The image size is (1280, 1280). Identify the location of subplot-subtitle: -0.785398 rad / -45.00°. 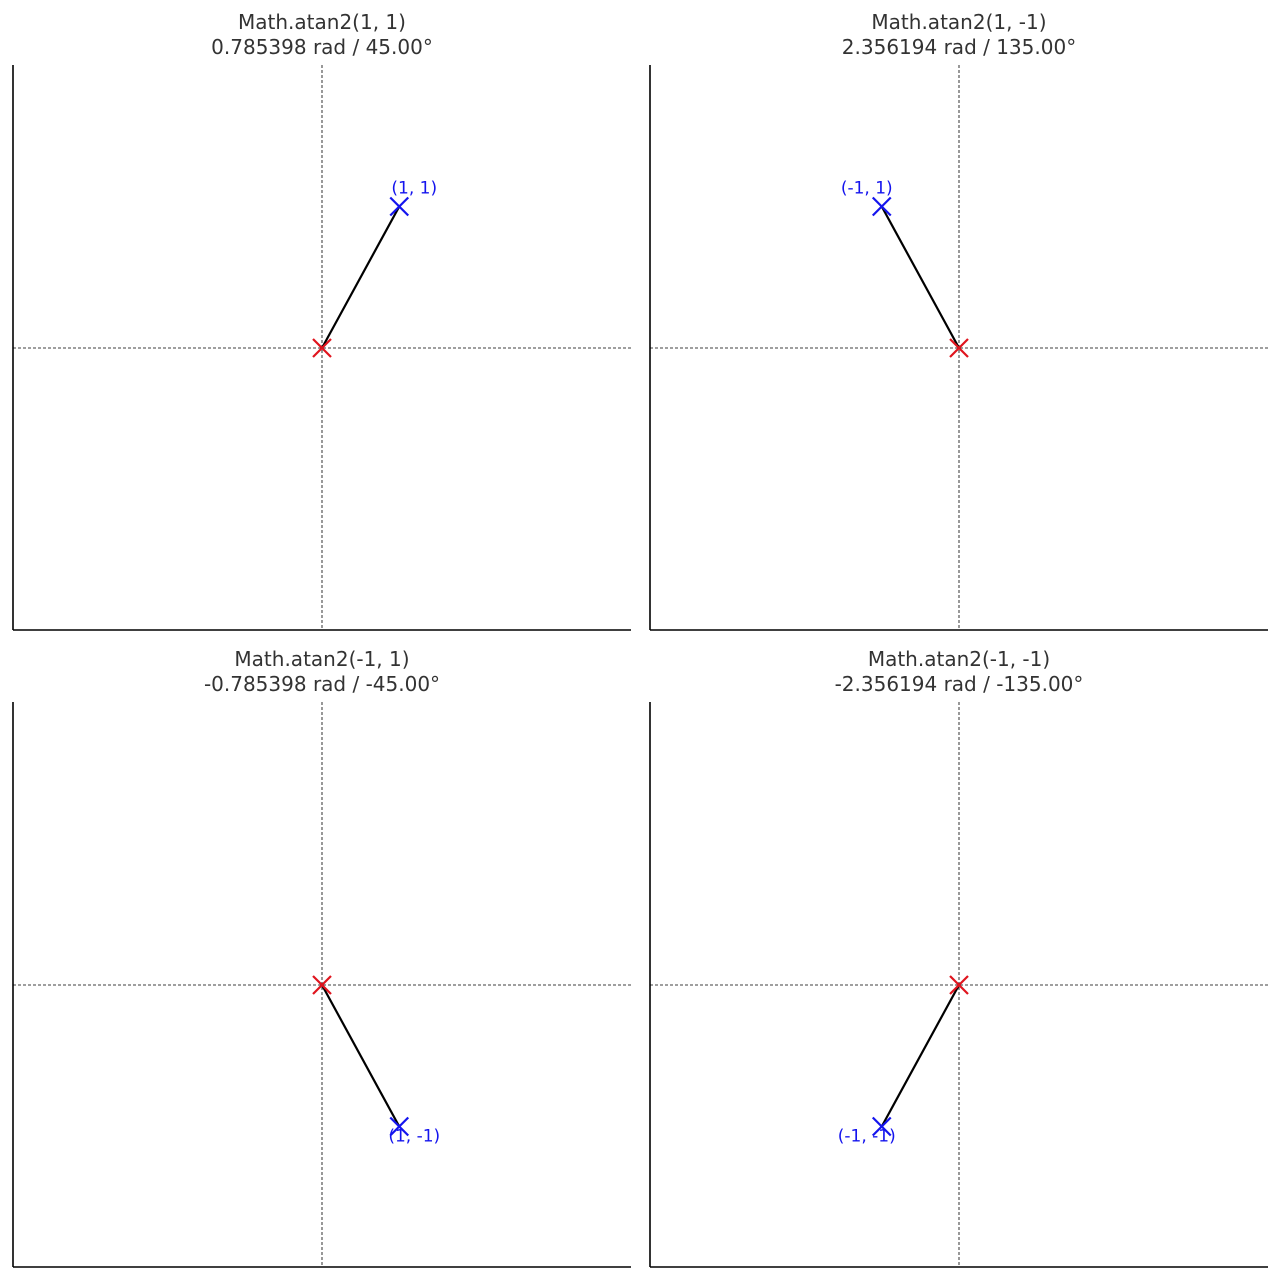
(322, 684).